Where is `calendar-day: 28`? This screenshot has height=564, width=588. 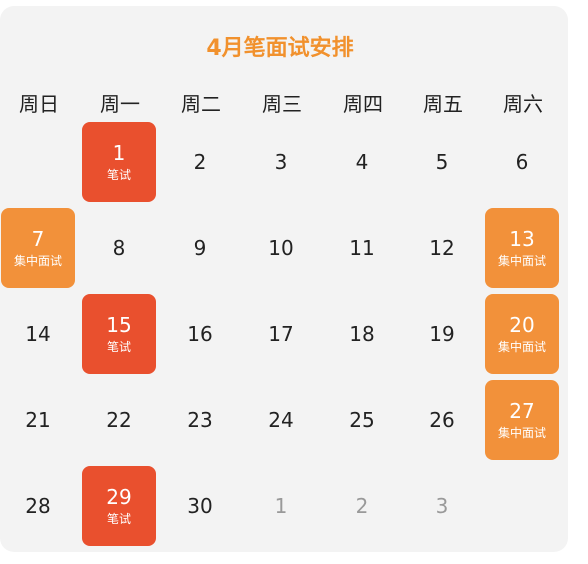
calendar-day: 28 is located at coordinates (38, 506).